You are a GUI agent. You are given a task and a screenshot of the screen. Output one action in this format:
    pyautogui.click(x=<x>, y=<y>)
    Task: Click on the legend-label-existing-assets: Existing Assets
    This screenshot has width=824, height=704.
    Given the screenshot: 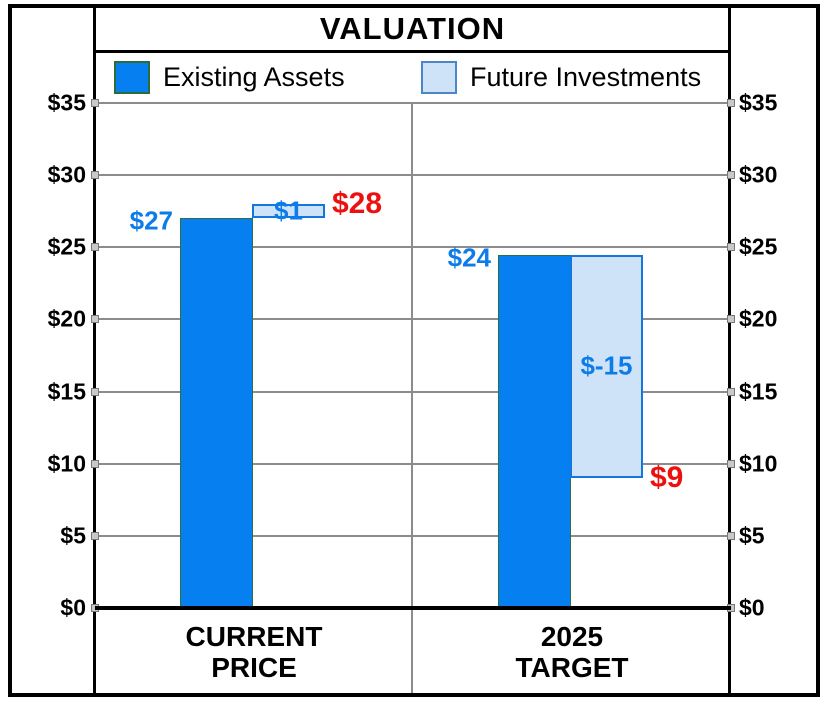 What is the action you would take?
    pyautogui.click(x=254, y=76)
    